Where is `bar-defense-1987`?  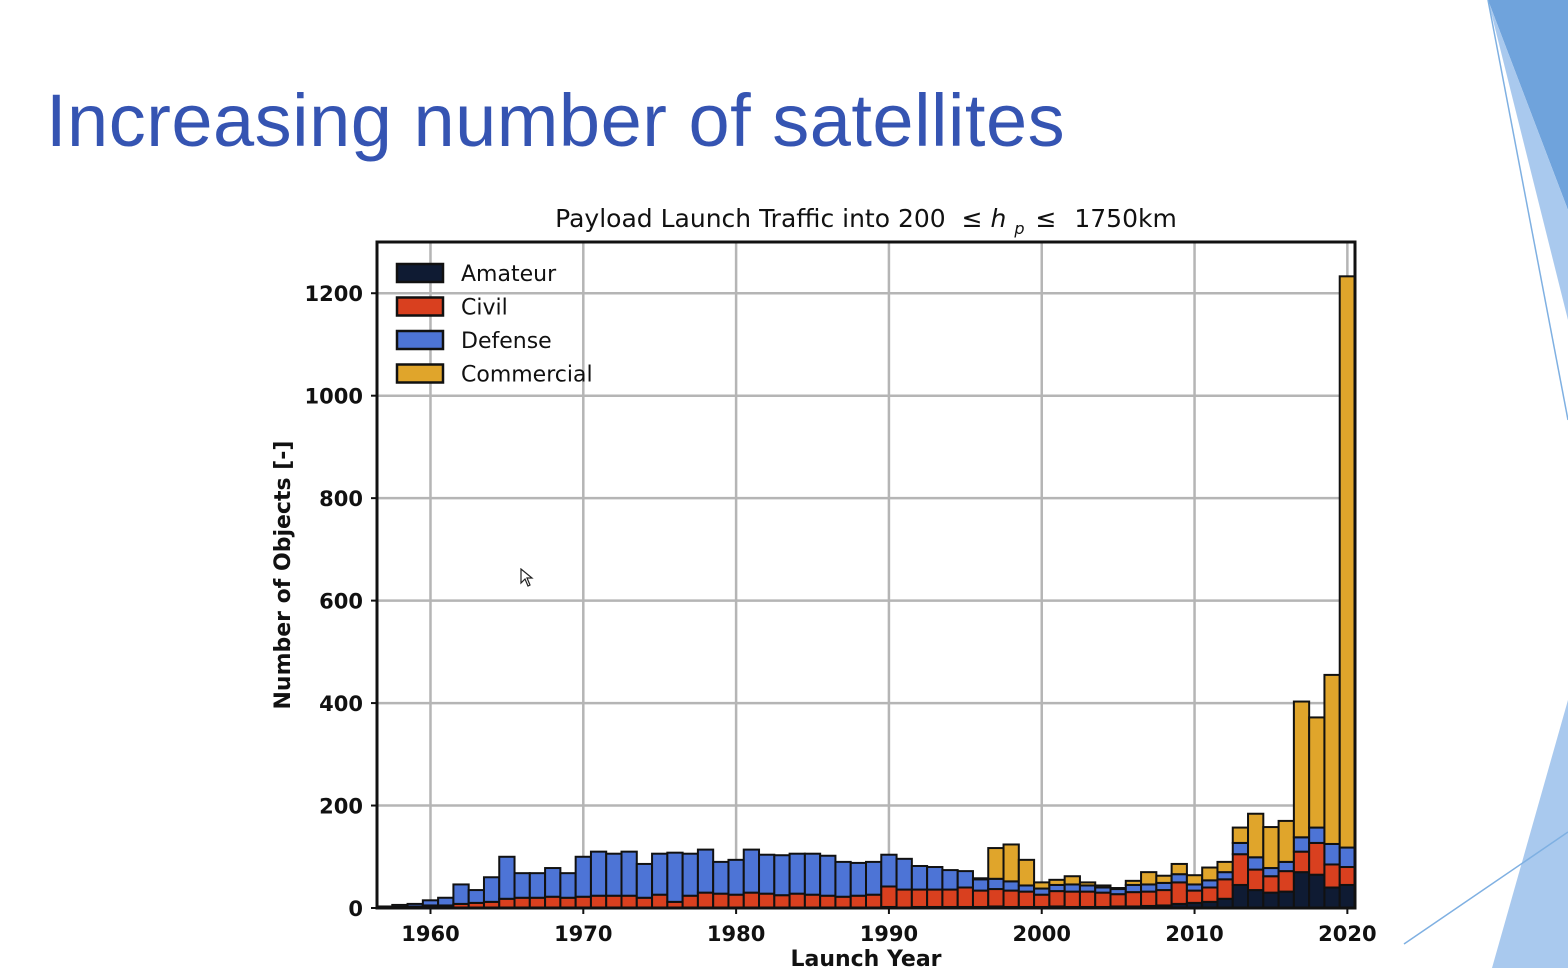
bar-defense-1987 is located at coordinates (843, 879).